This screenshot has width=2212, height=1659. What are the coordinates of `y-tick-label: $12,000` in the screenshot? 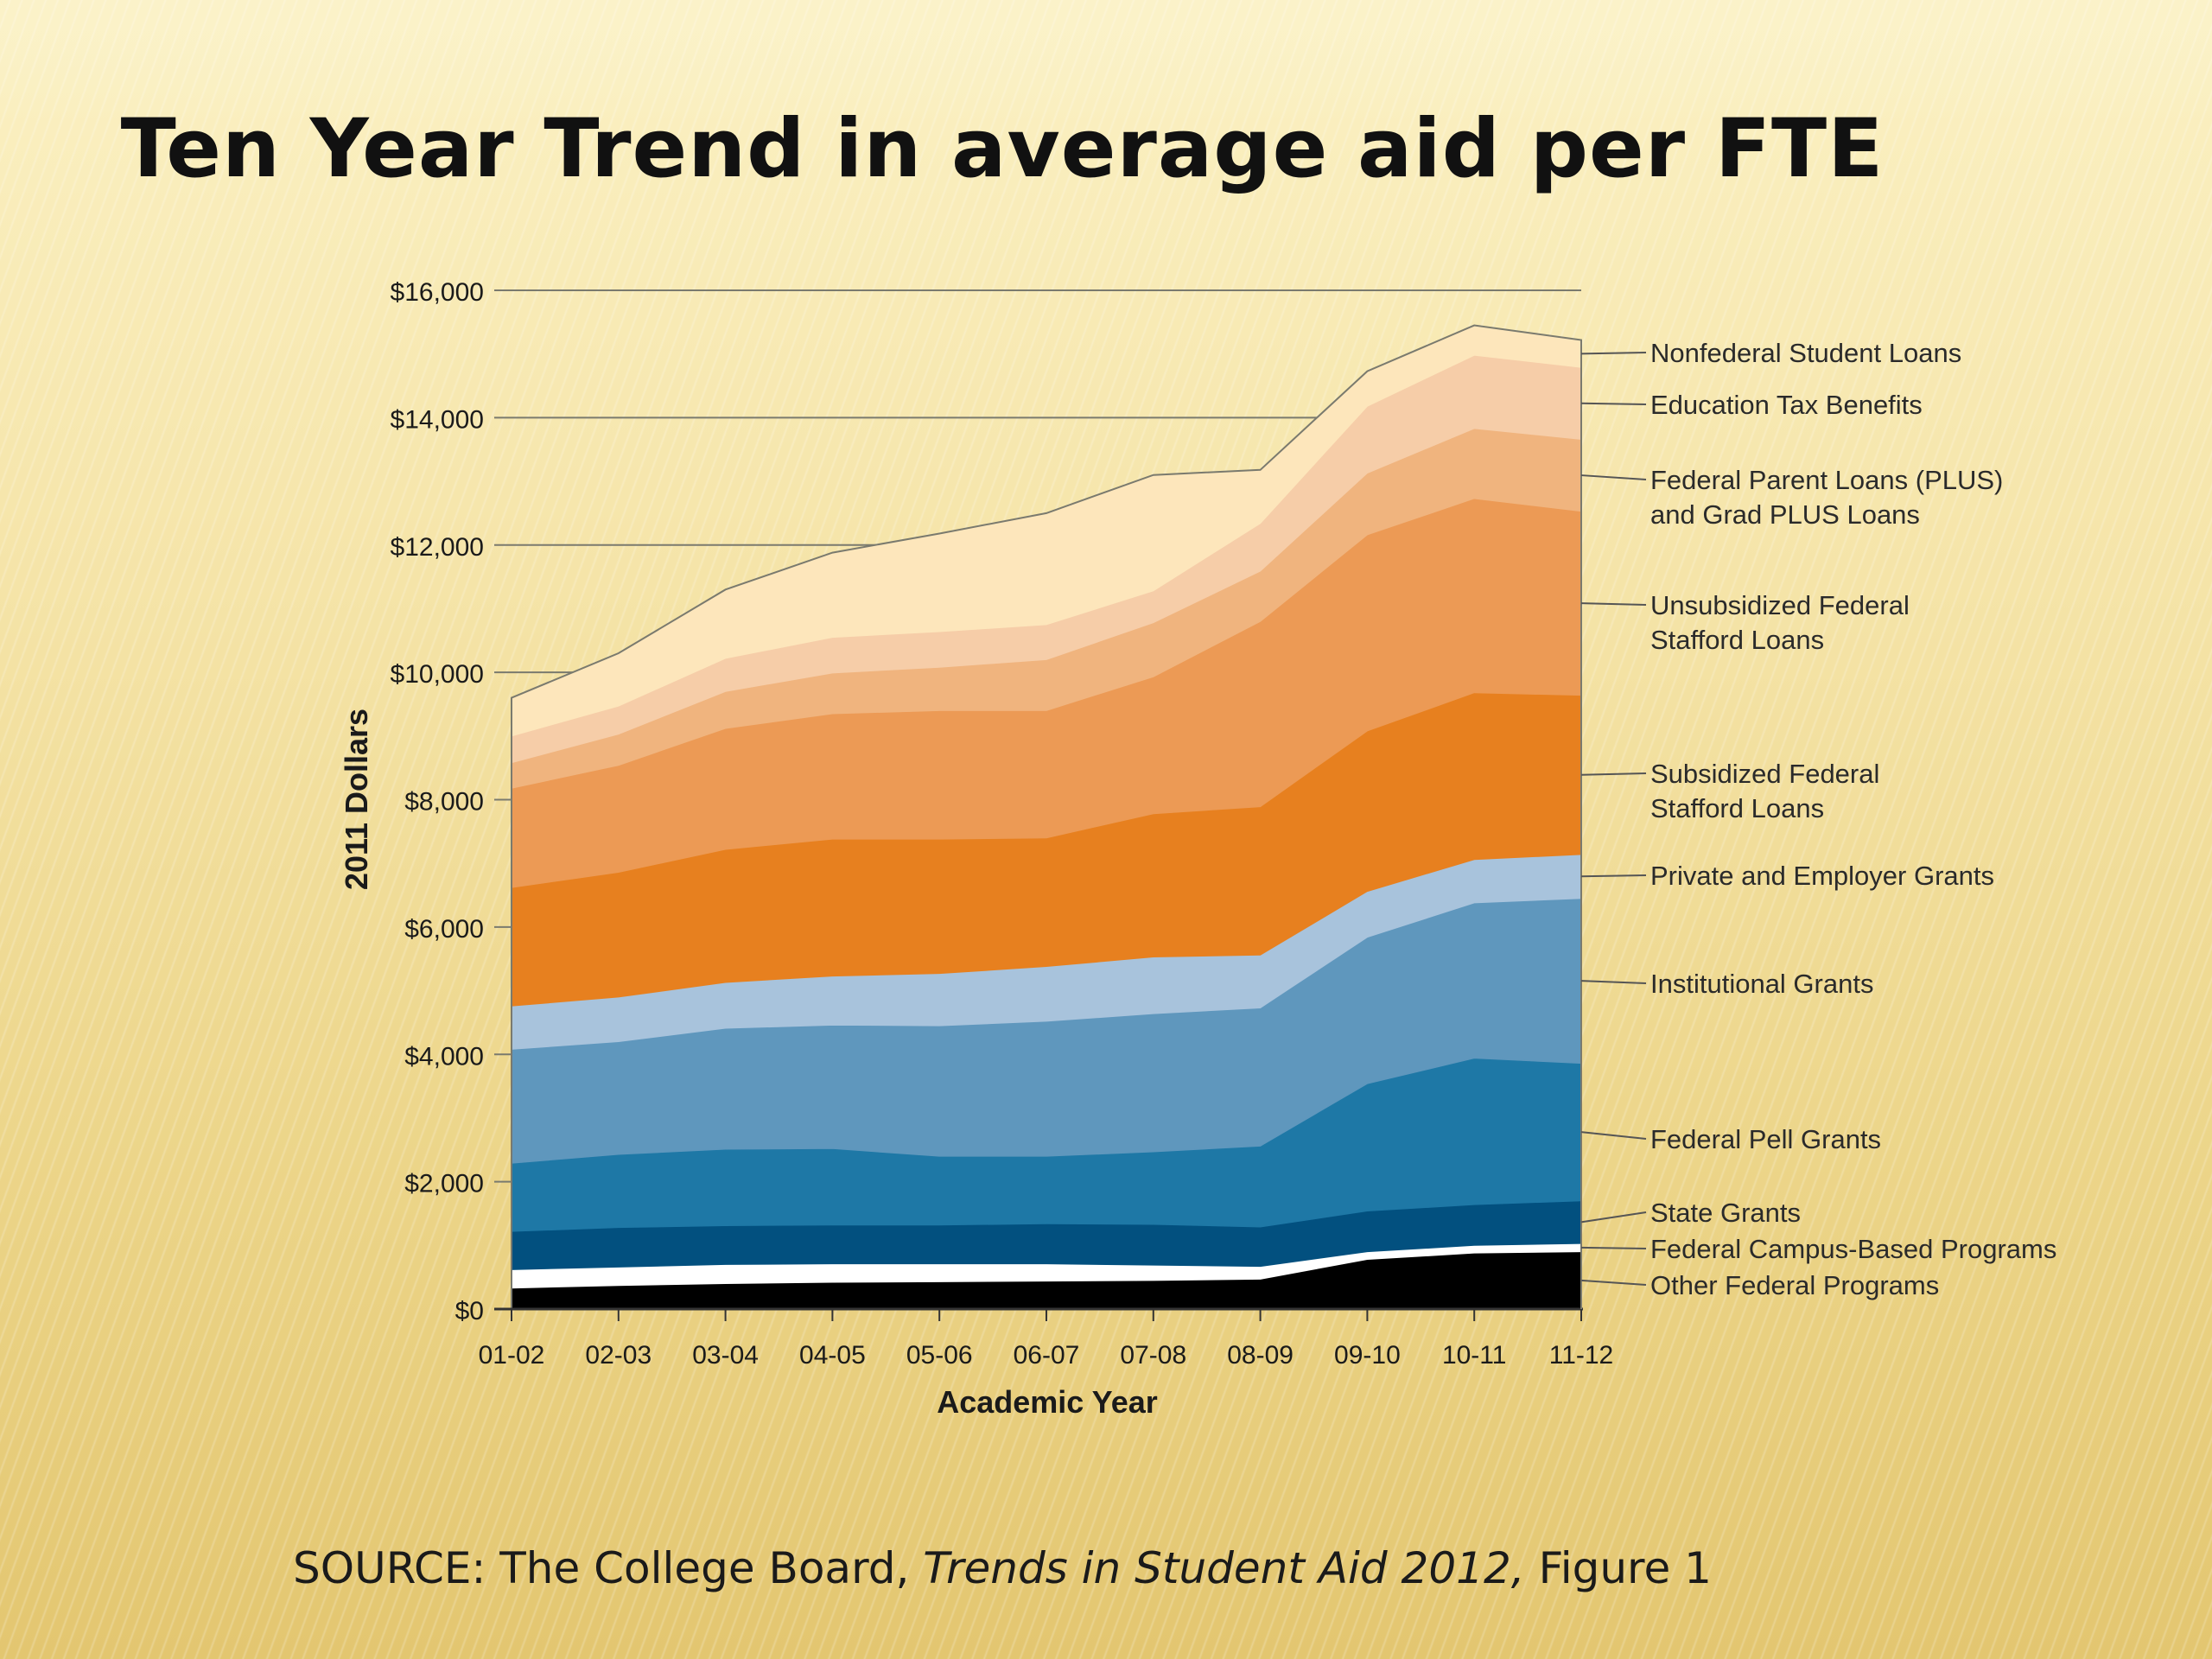 It's located at (437, 547).